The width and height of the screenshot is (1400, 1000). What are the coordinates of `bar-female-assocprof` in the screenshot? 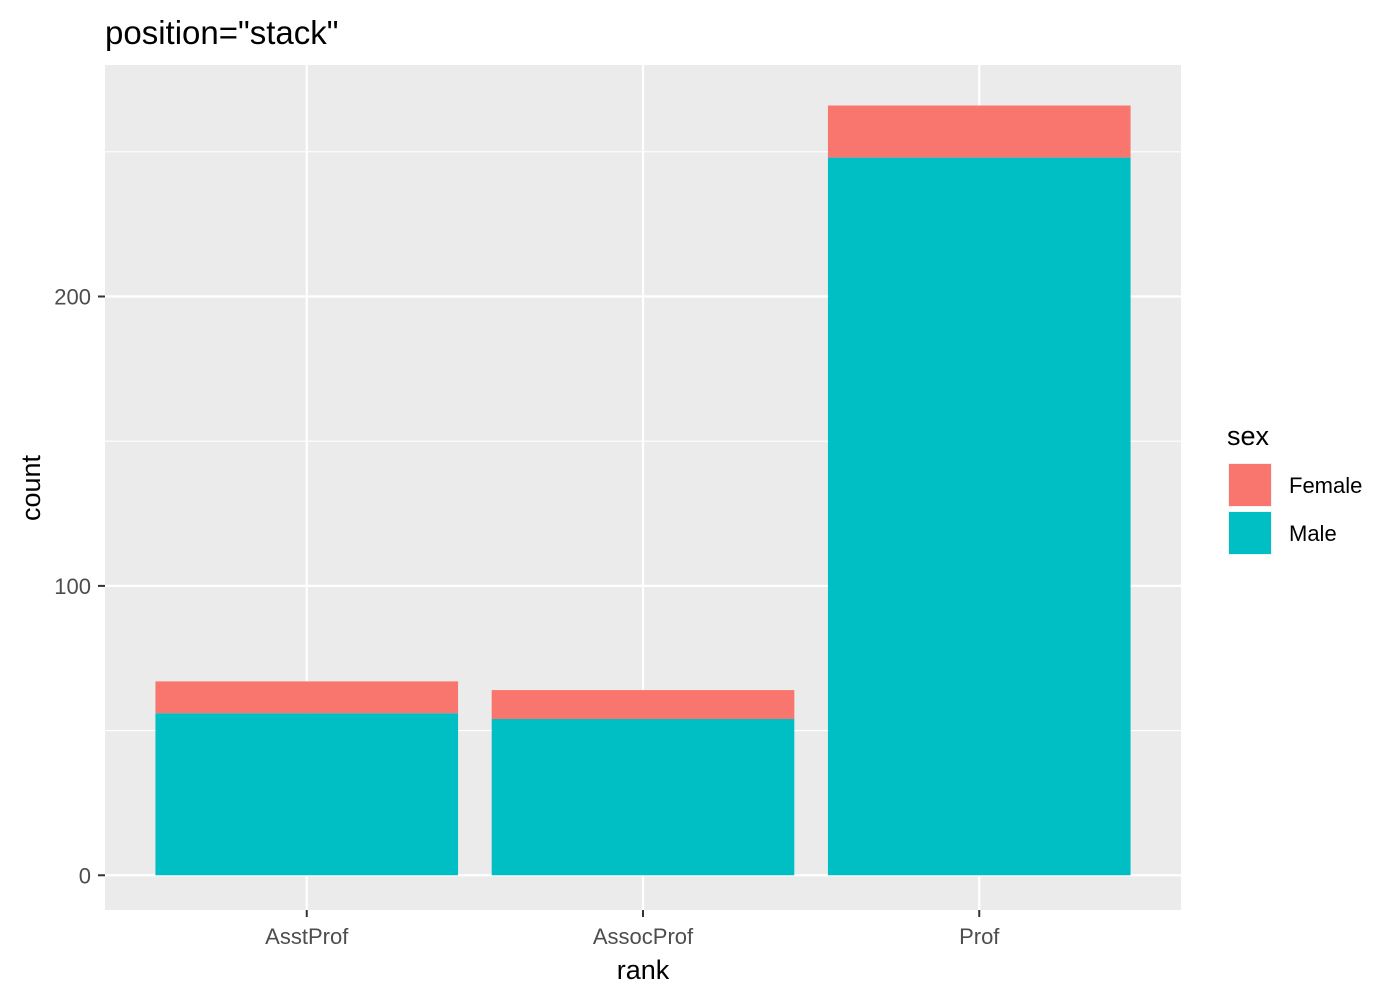 It's located at (643, 705).